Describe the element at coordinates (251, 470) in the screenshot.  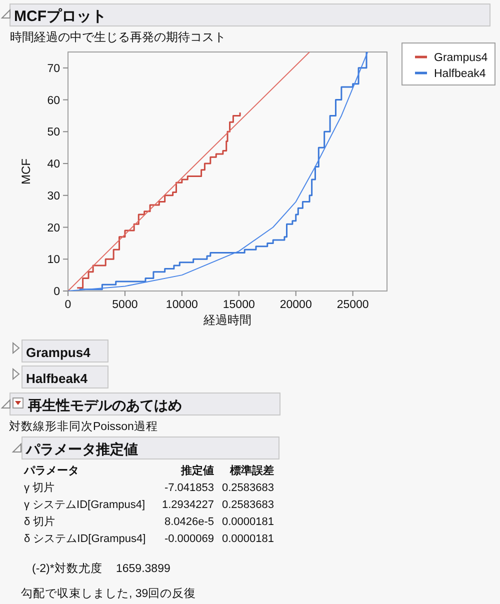
I see `text: 標準誤差` at that location.